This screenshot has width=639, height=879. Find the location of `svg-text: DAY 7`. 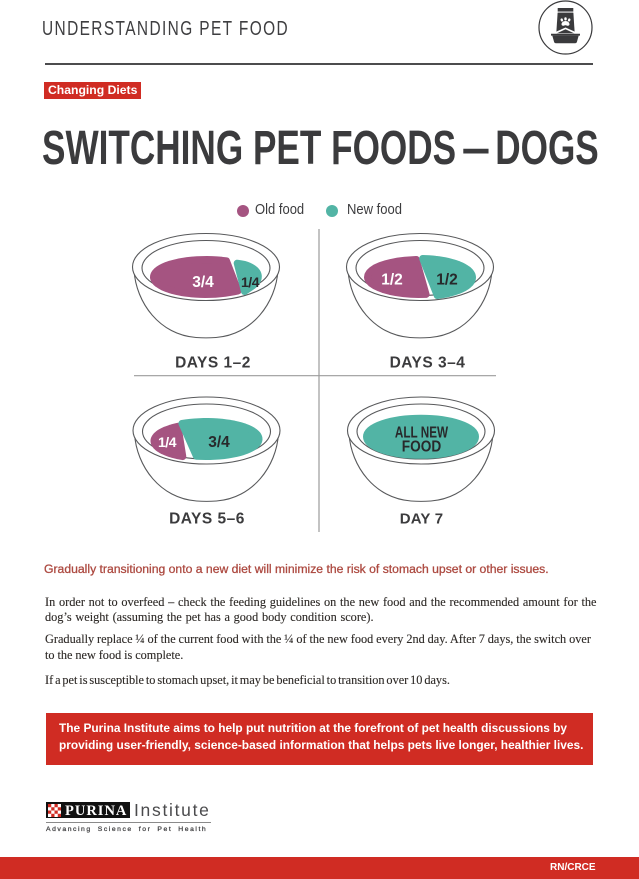

svg-text: DAY 7 is located at coordinates (422, 519).